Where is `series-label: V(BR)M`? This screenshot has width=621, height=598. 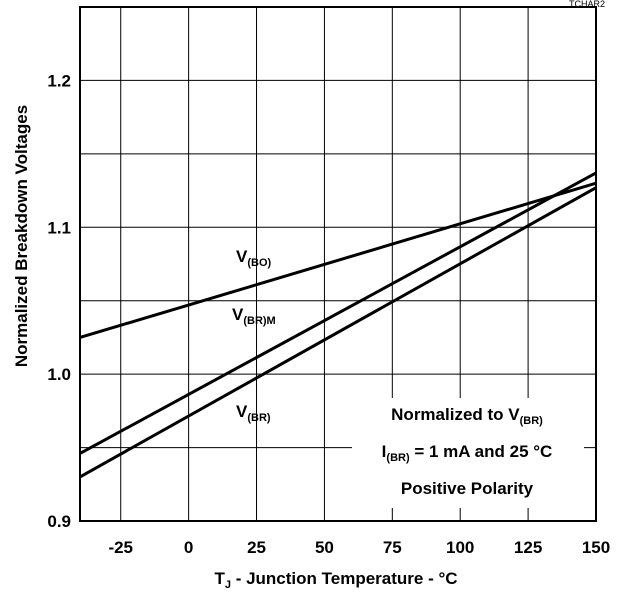 series-label: V(BR)M is located at coordinates (254, 316).